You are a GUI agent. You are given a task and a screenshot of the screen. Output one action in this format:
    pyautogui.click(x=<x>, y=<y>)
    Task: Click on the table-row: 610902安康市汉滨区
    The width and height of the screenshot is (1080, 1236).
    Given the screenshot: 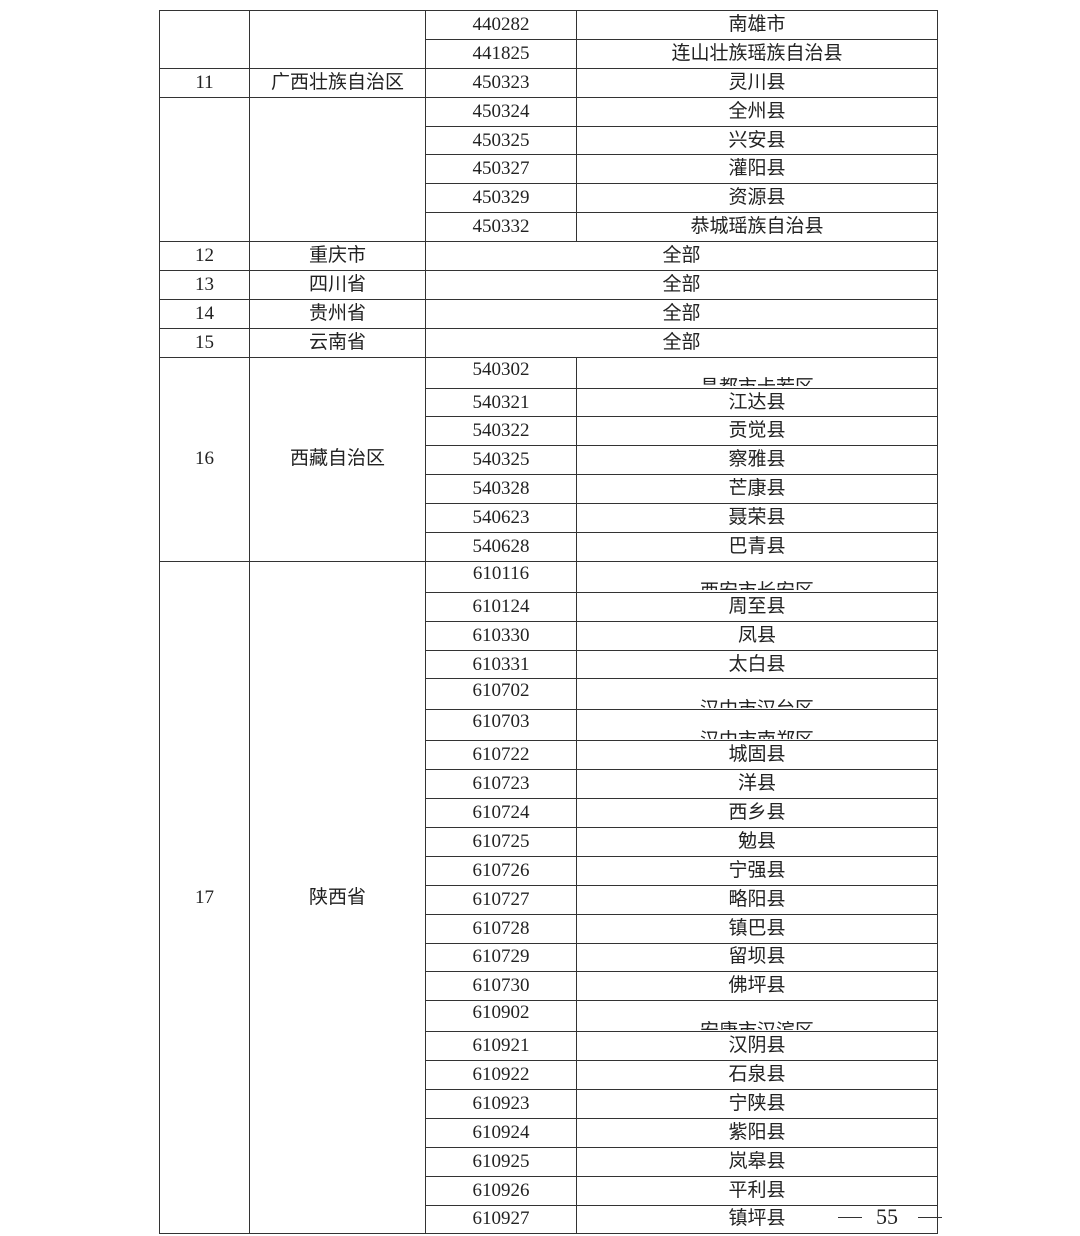 What is the action you would take?
    pyautogui.click(x=549, y=1016)
    